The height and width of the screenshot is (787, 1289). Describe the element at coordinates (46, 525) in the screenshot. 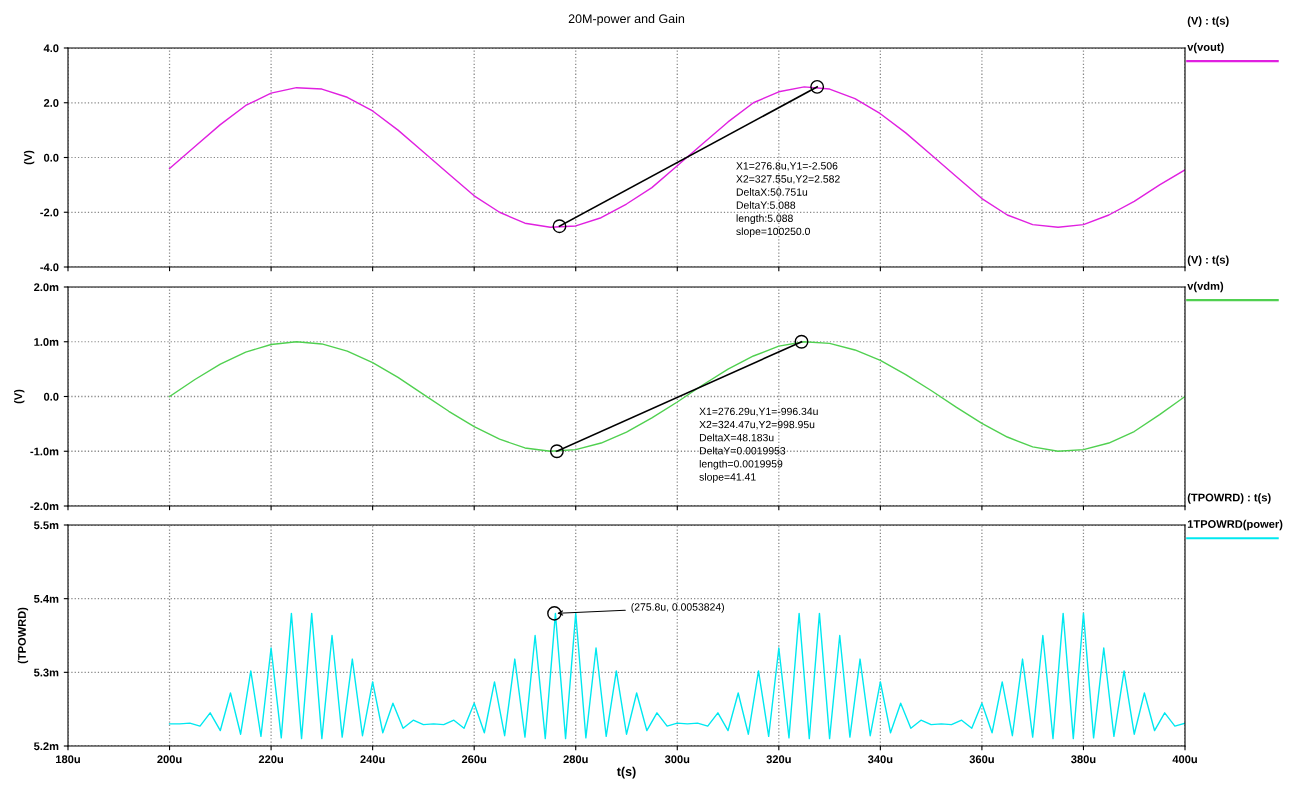

I see `y-tick-label: 5.5m` at that location.